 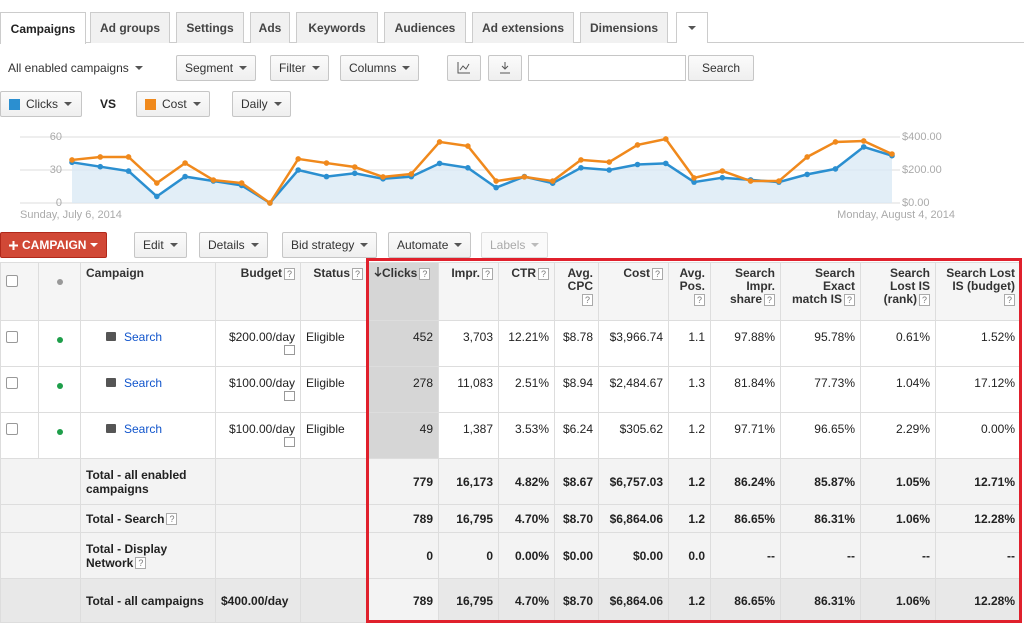 I want to click on label: Automate, so click(x=423, y=245).